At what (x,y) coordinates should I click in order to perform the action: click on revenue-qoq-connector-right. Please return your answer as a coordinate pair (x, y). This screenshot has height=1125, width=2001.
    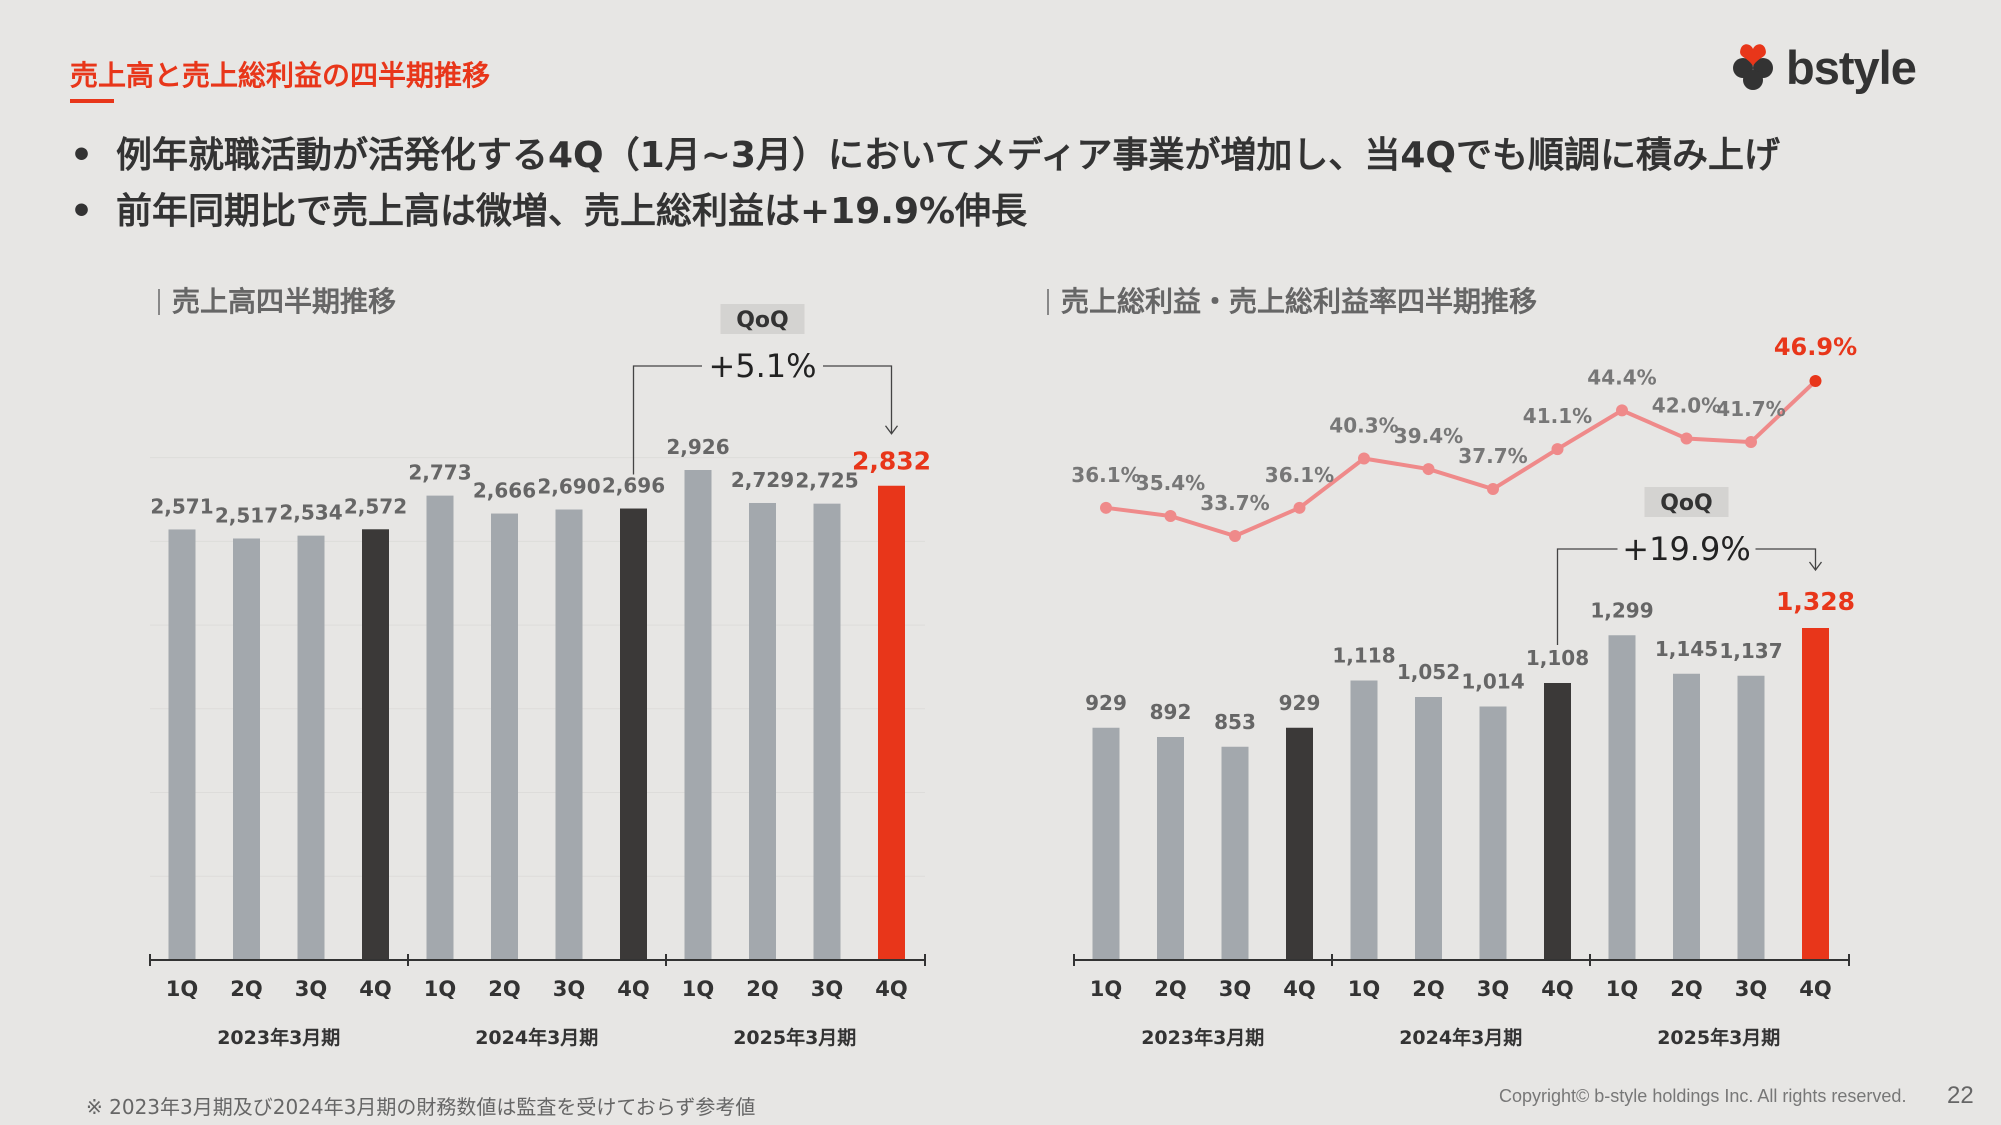
    Looking at the image, I should click on (858, 399).